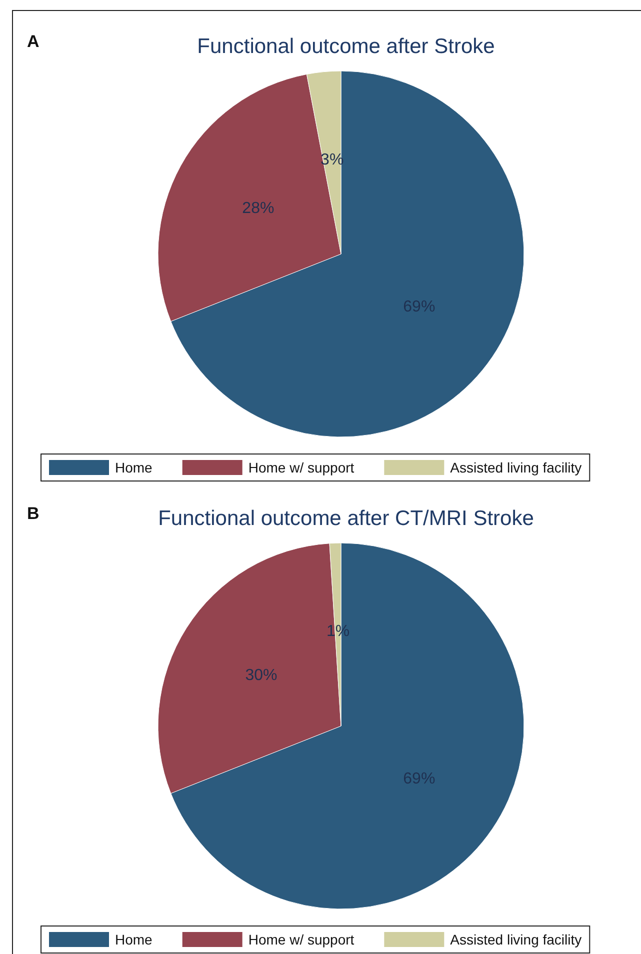 This screenshot has width=641, height=954. Describe the element at coordinates (33, 513) in the screenshot. I see `text: B` at that location.